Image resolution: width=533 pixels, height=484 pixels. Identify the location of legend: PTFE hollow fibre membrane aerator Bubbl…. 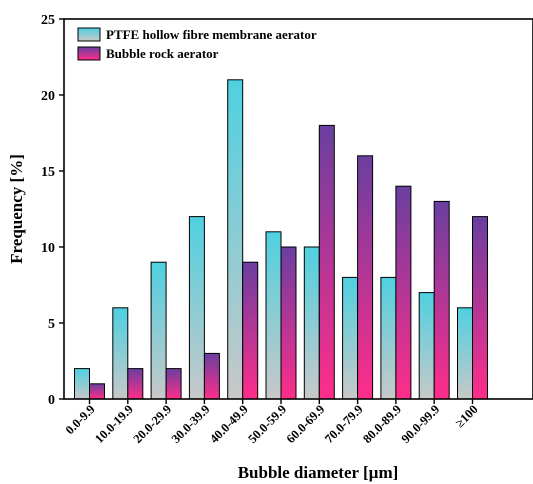
(197, 44).